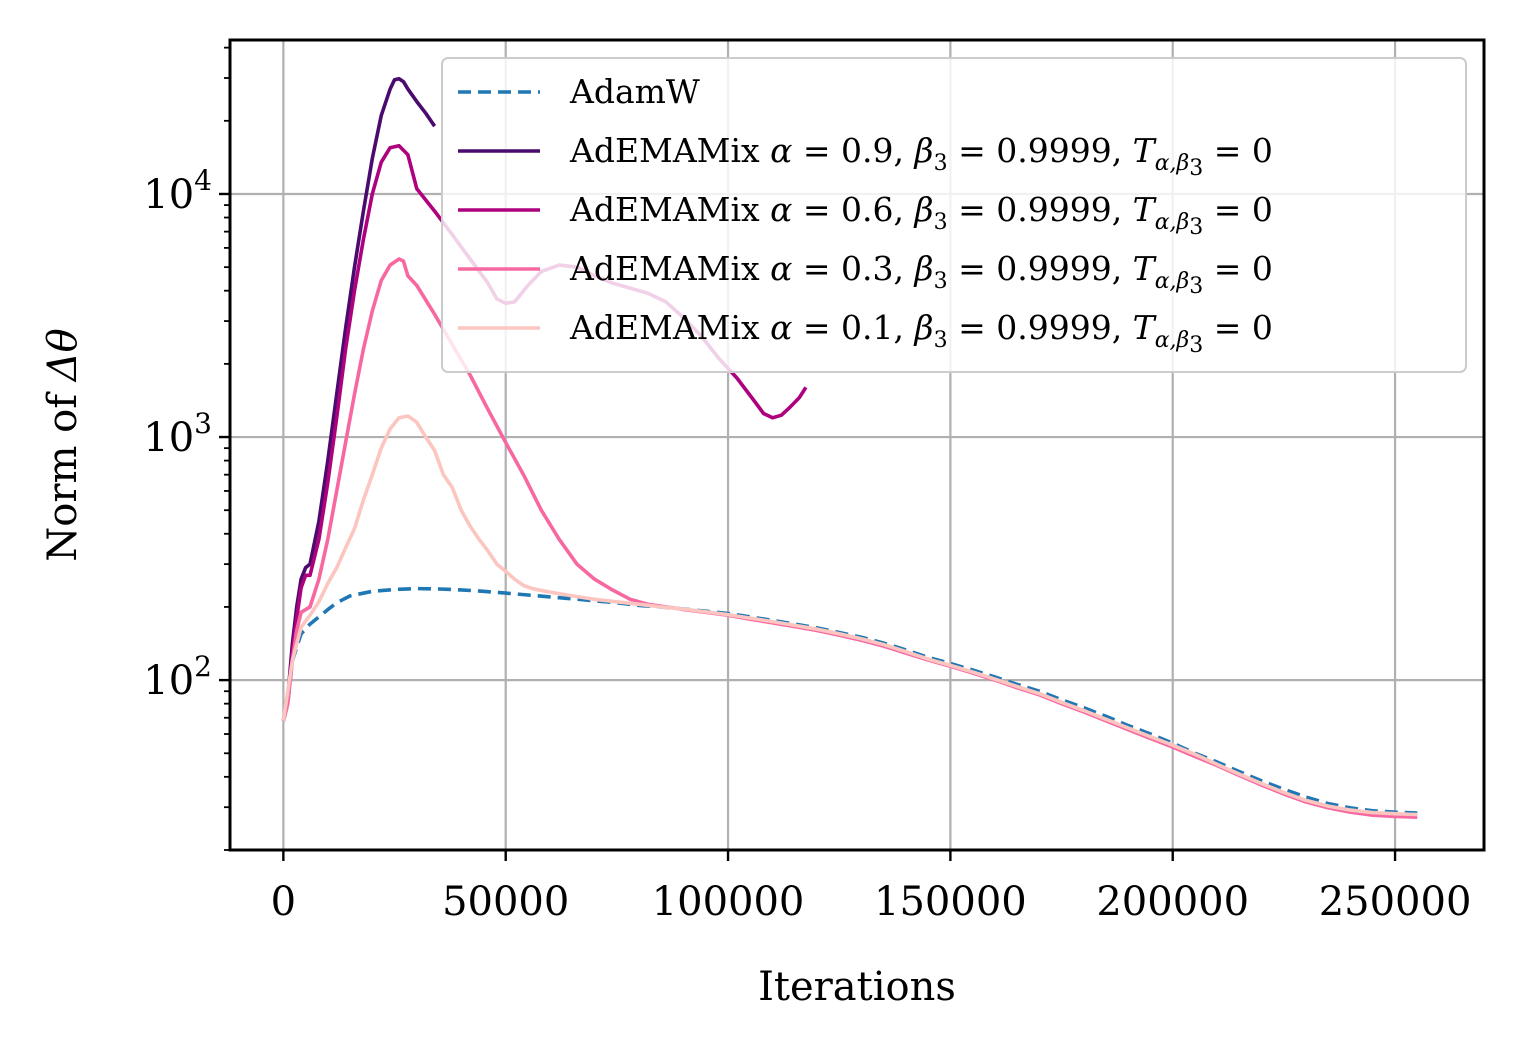 This screenshot has width=1525, height=1052. What do you see at coordinates (63, 471) in the screenshot?
I see `y-axis-label-text: Norm of` at bounding box center [63, 471].